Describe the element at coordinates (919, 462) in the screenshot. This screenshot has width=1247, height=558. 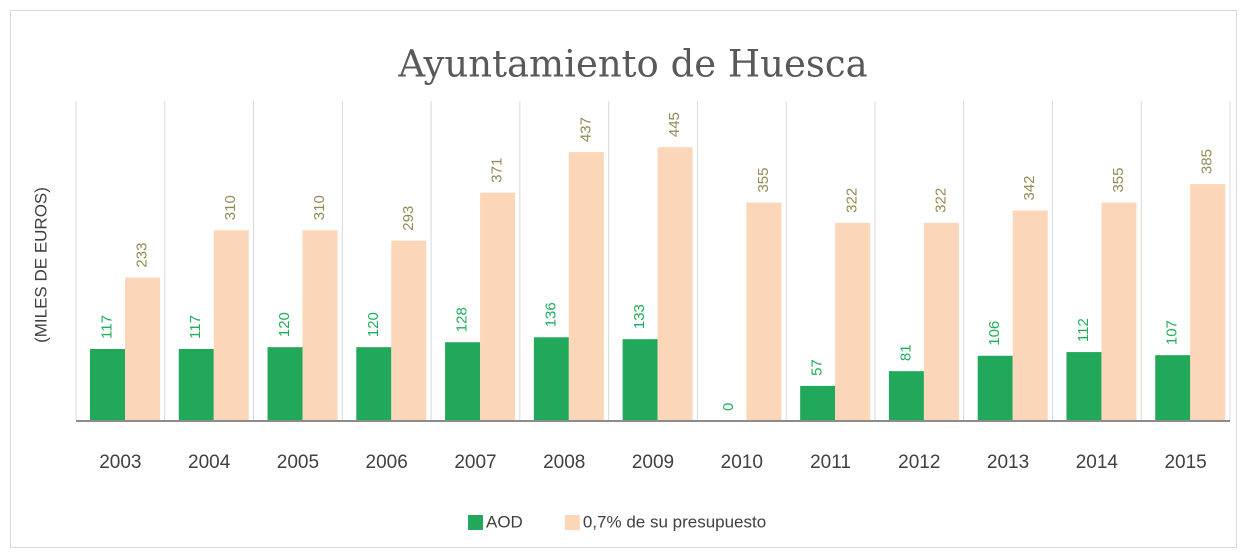
I see `x-tick-label: 2012` at that location.